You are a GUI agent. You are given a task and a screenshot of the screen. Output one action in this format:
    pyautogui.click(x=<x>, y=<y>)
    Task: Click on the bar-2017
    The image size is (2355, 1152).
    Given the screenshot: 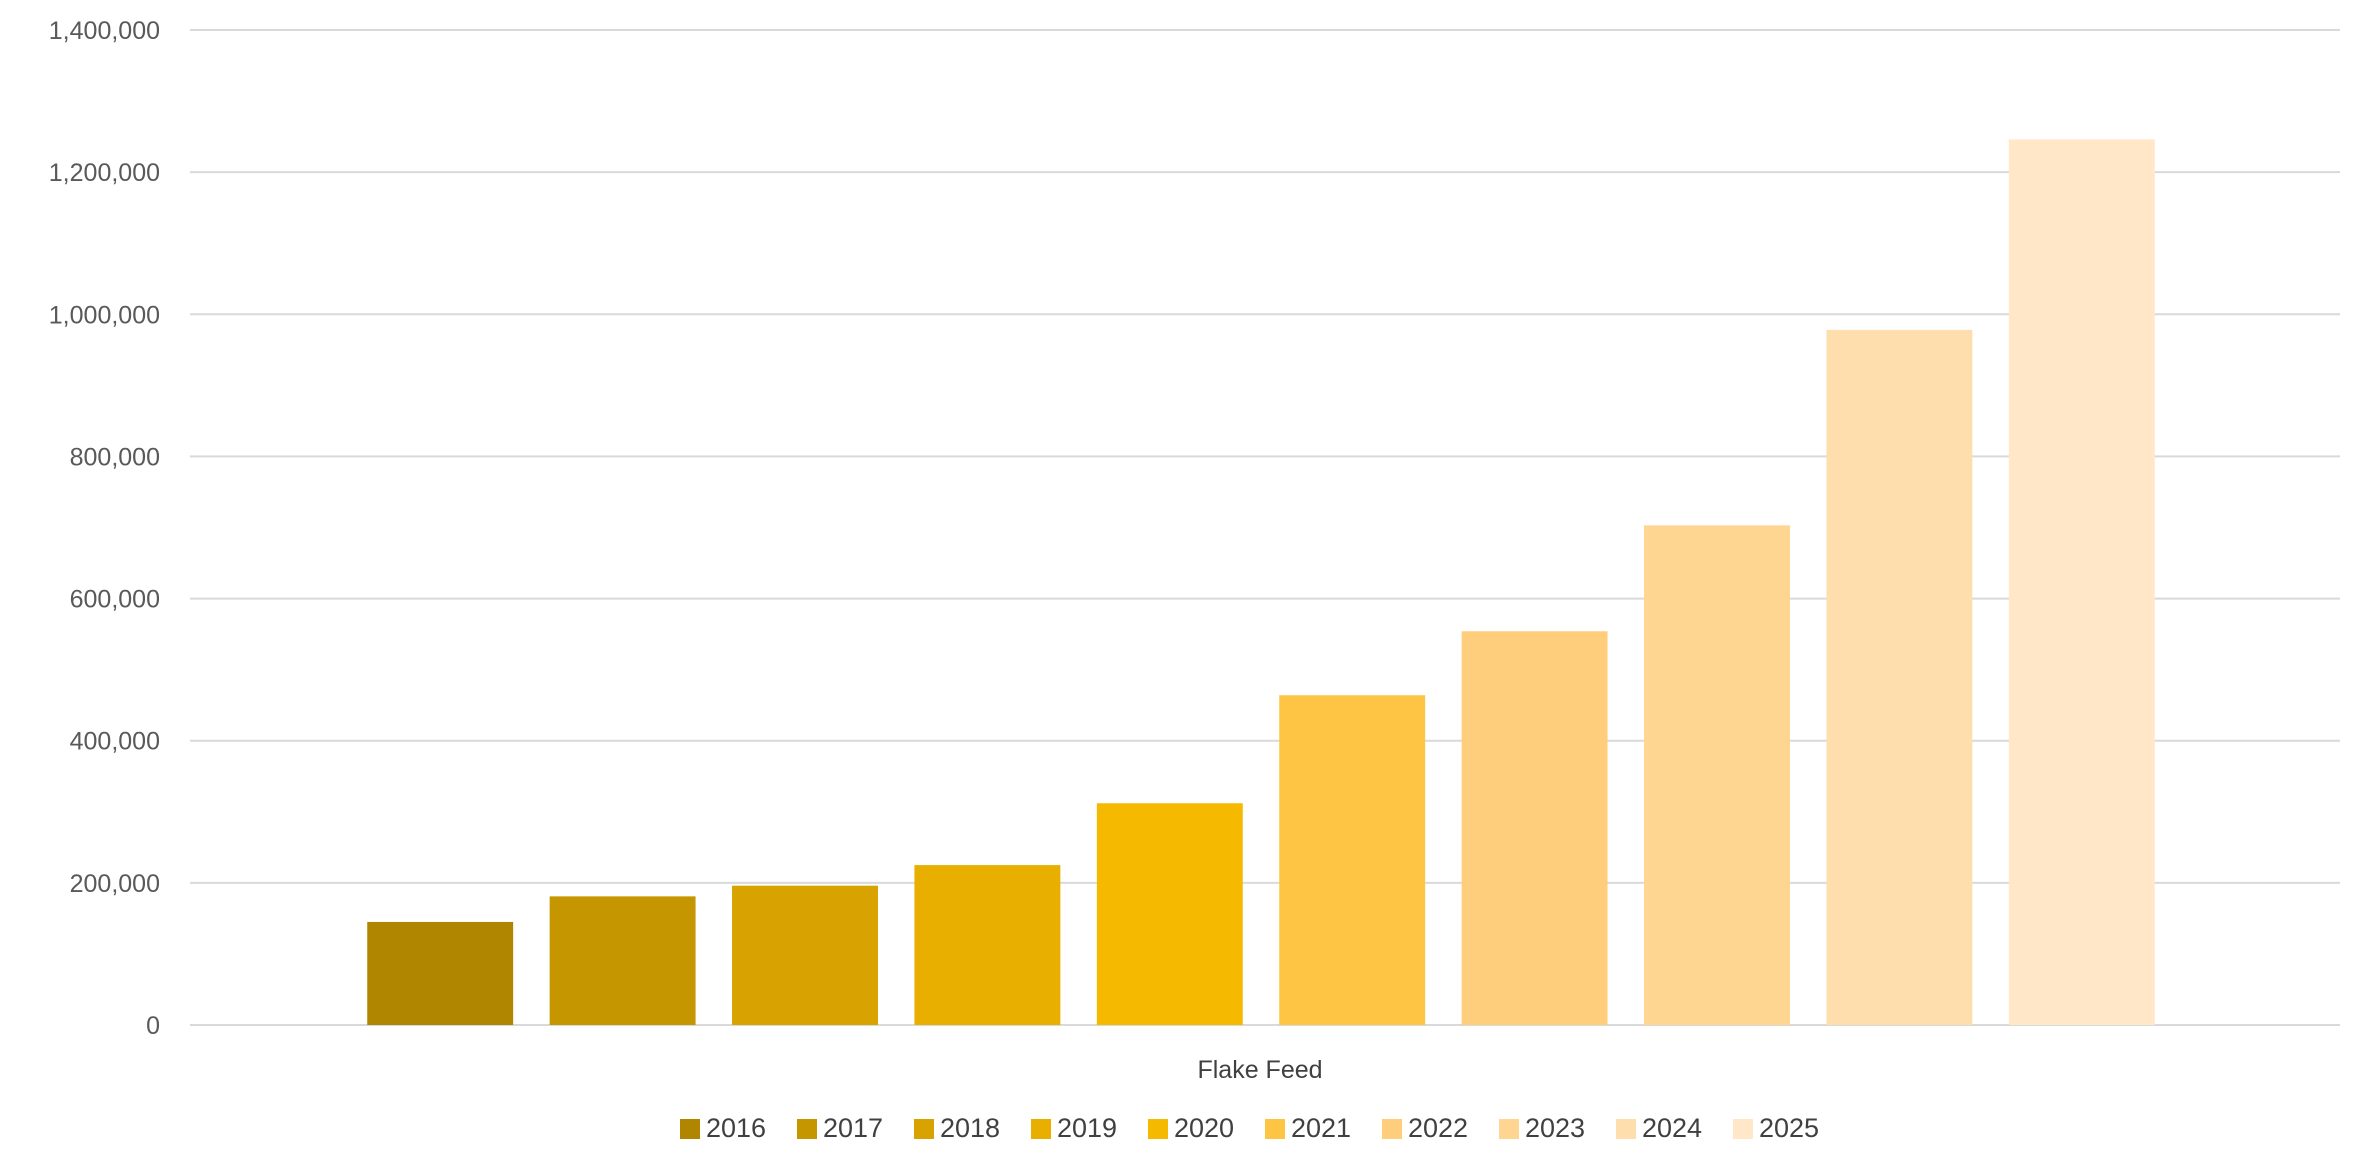 What is the action you would take?
    pyautogui.click(x=622, y=960)
    